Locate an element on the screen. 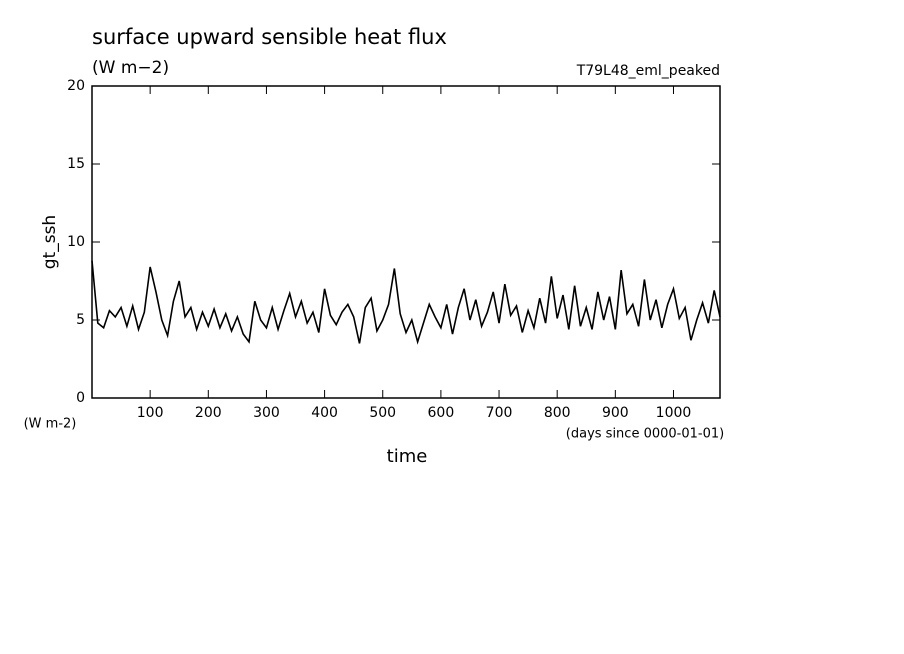  x-tick-label: 200 is located at coordinates (208, 413).